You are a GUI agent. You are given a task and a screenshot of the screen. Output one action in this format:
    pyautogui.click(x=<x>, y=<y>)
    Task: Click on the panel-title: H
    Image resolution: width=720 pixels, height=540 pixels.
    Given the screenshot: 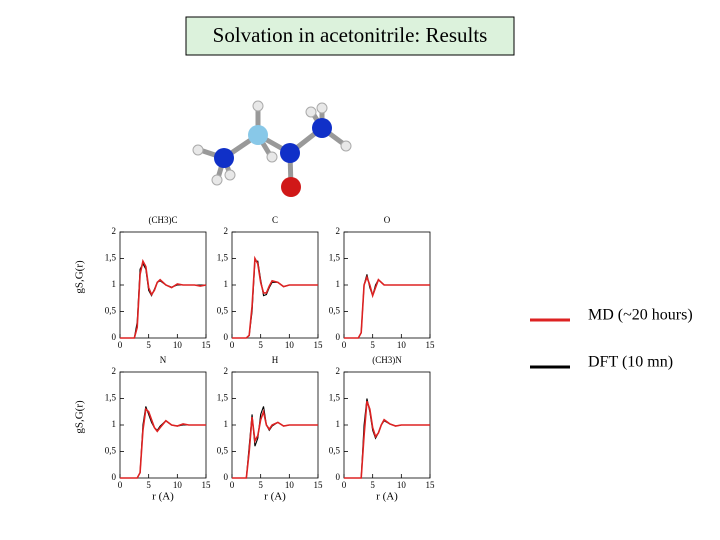 What is the action you would take?
    pyautogui.click(x=275, y=360)
    